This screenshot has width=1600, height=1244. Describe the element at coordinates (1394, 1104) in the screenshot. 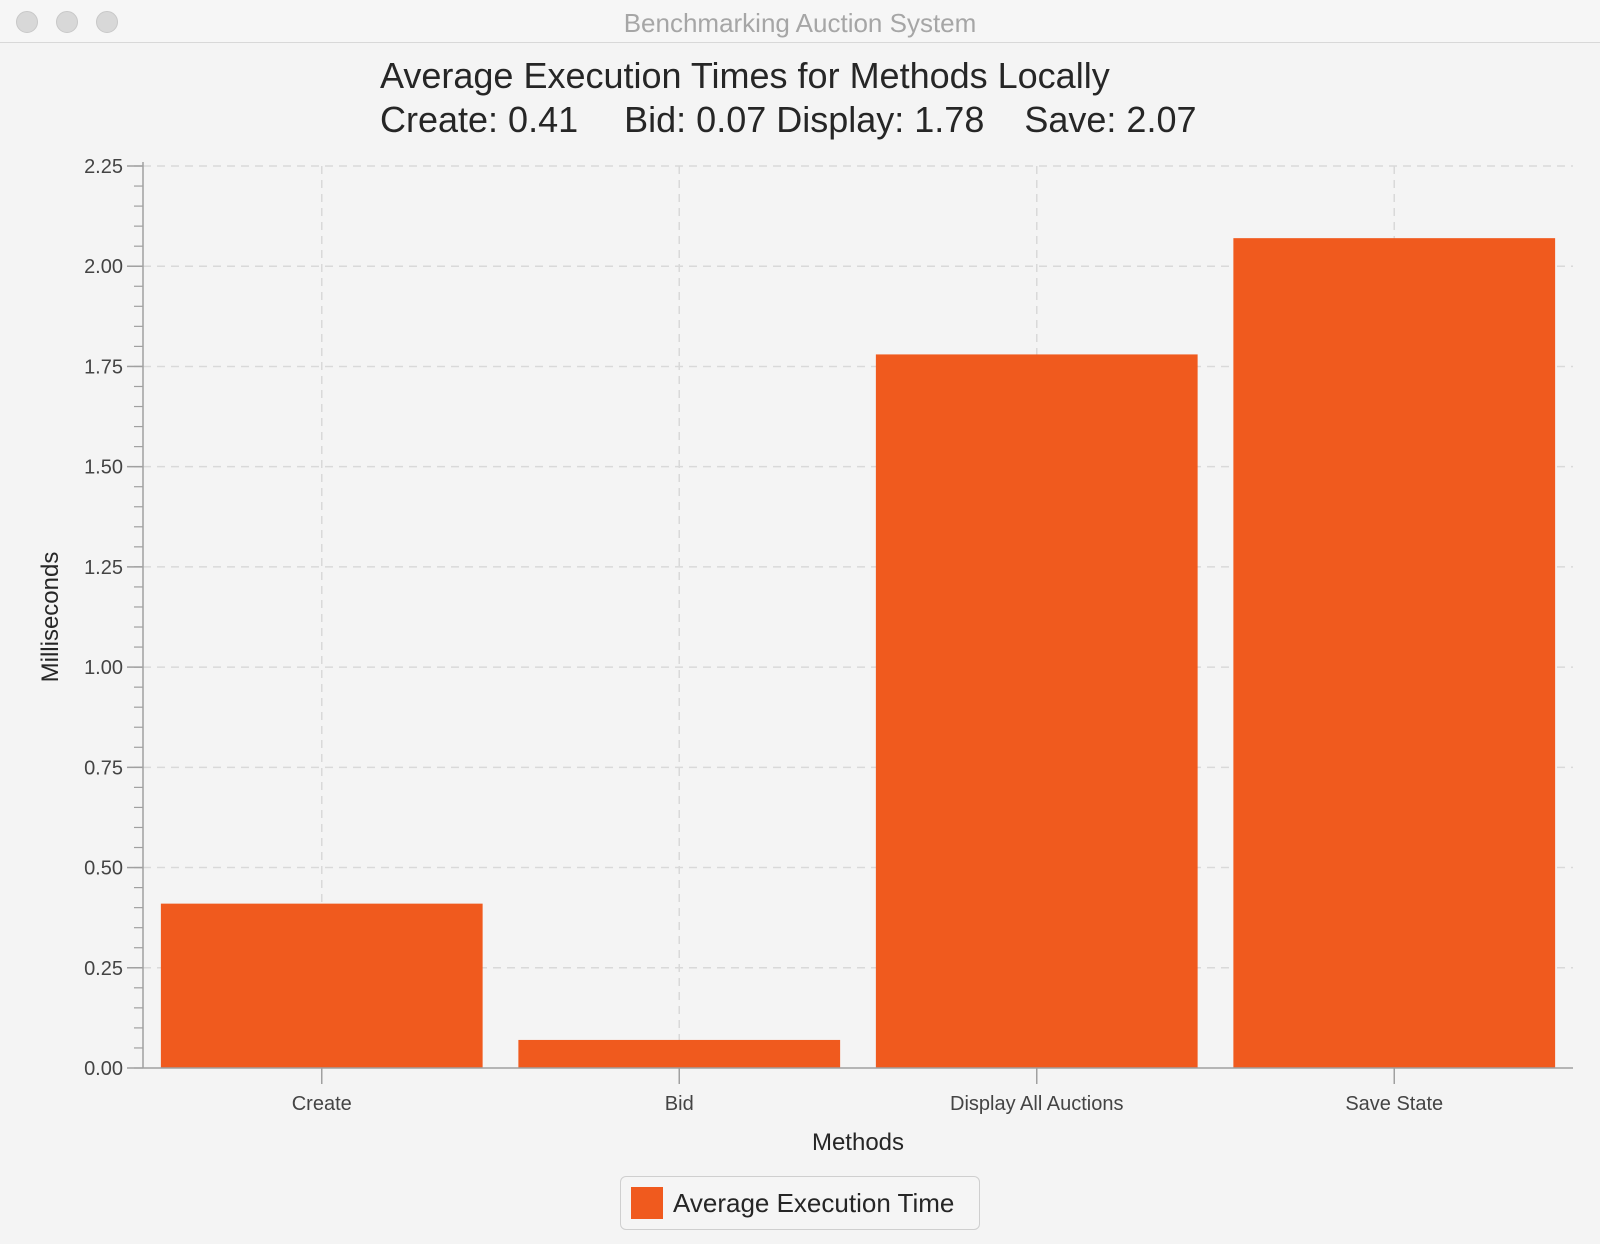

I see `x-tick-label: Save State` at that location.